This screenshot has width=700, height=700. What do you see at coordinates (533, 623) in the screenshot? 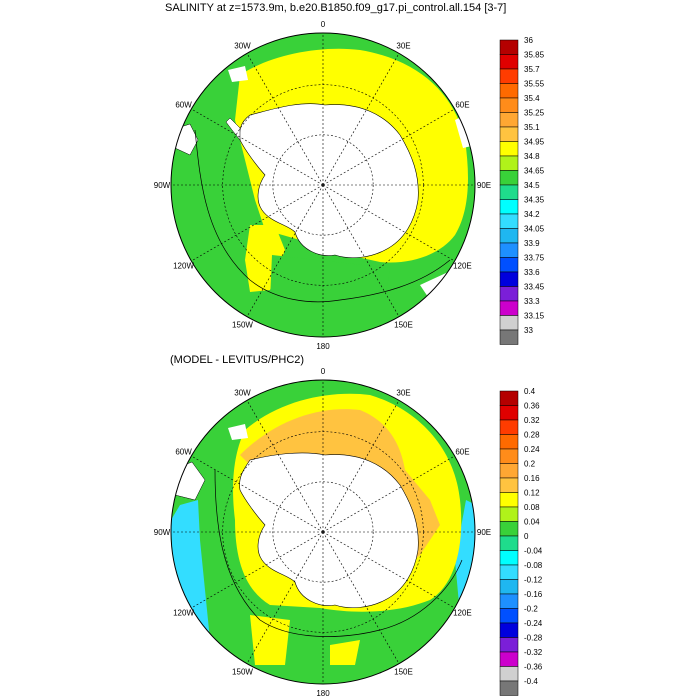
I see `colorbar-tick-label: -0.24` at bounding box center [533, 623].